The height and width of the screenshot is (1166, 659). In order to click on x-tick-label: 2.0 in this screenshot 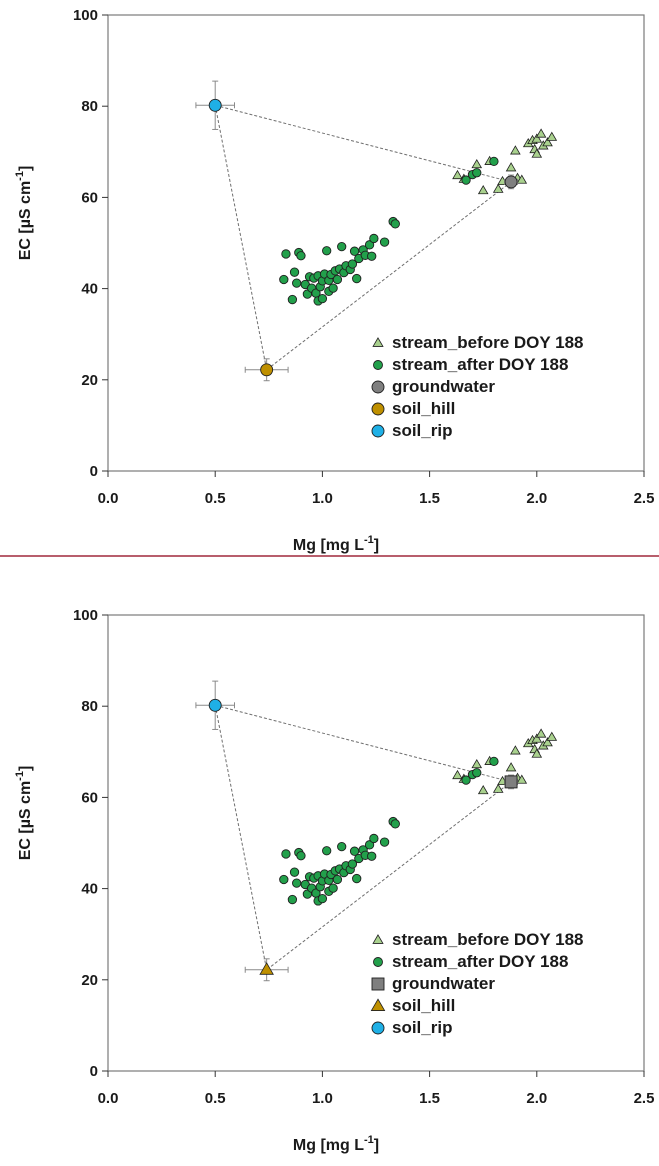, I will do `click(536, 498)`.